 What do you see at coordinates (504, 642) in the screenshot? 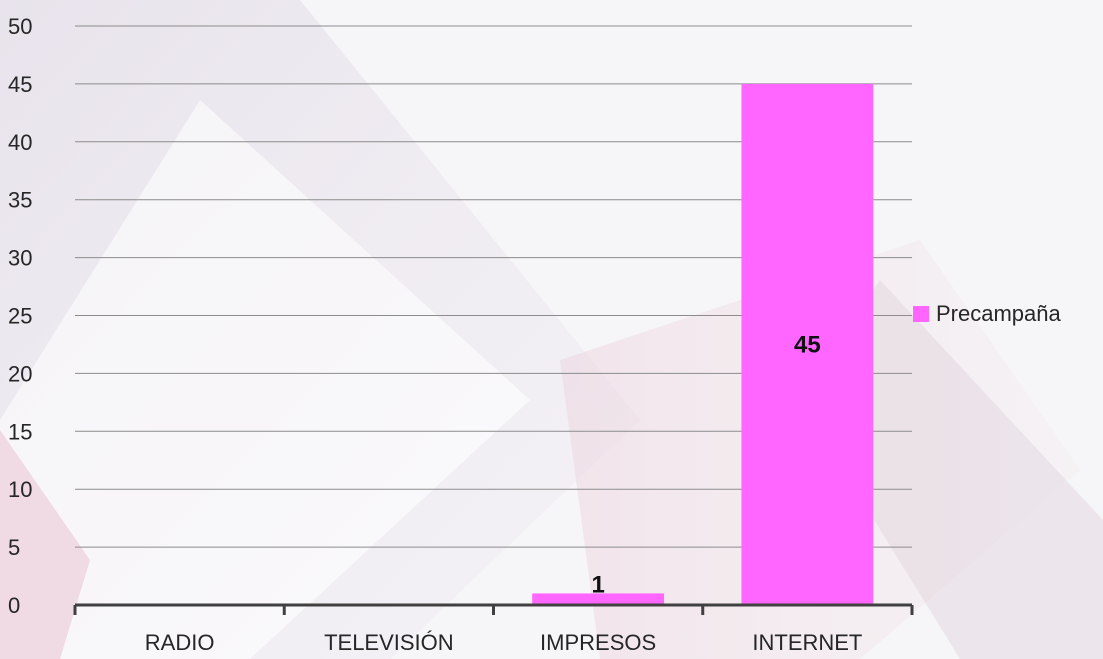
I see `x-axis-categories: RADIO TELEVISIÓN IMPRESOS INTERNET` at bounding box center [504, 642].